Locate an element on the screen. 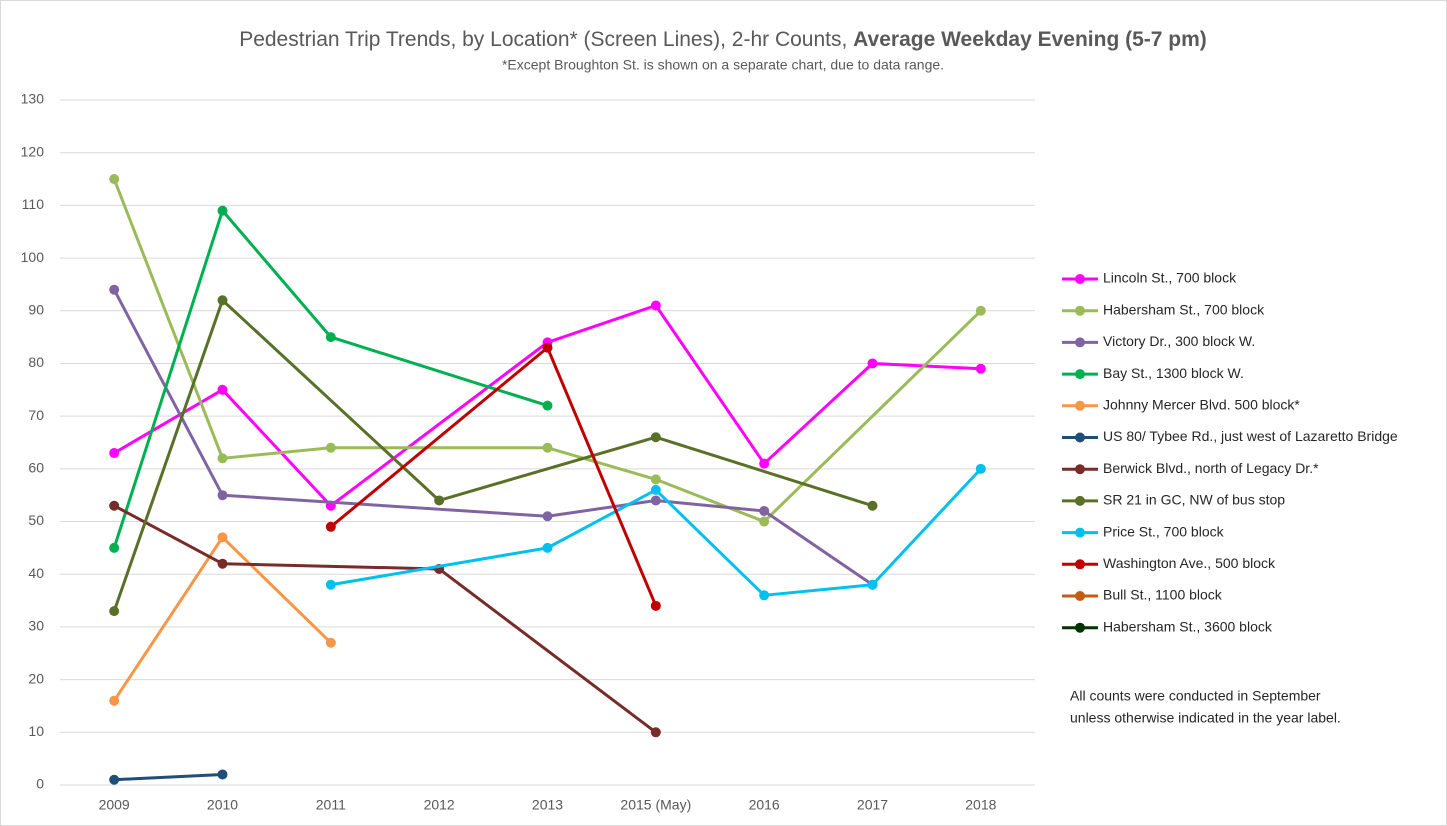  y-tick-label: 100 is located at coordinates (33, 257).